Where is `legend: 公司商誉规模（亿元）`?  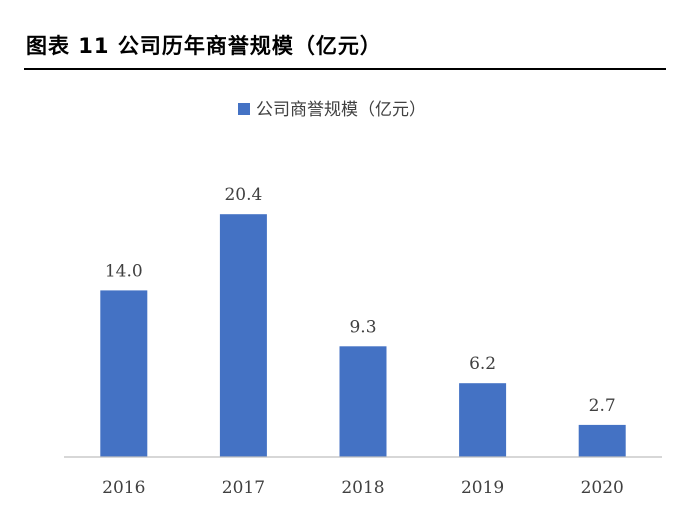
legend: 公司商誉规模（亿元） is located at coordinates (332, 110).